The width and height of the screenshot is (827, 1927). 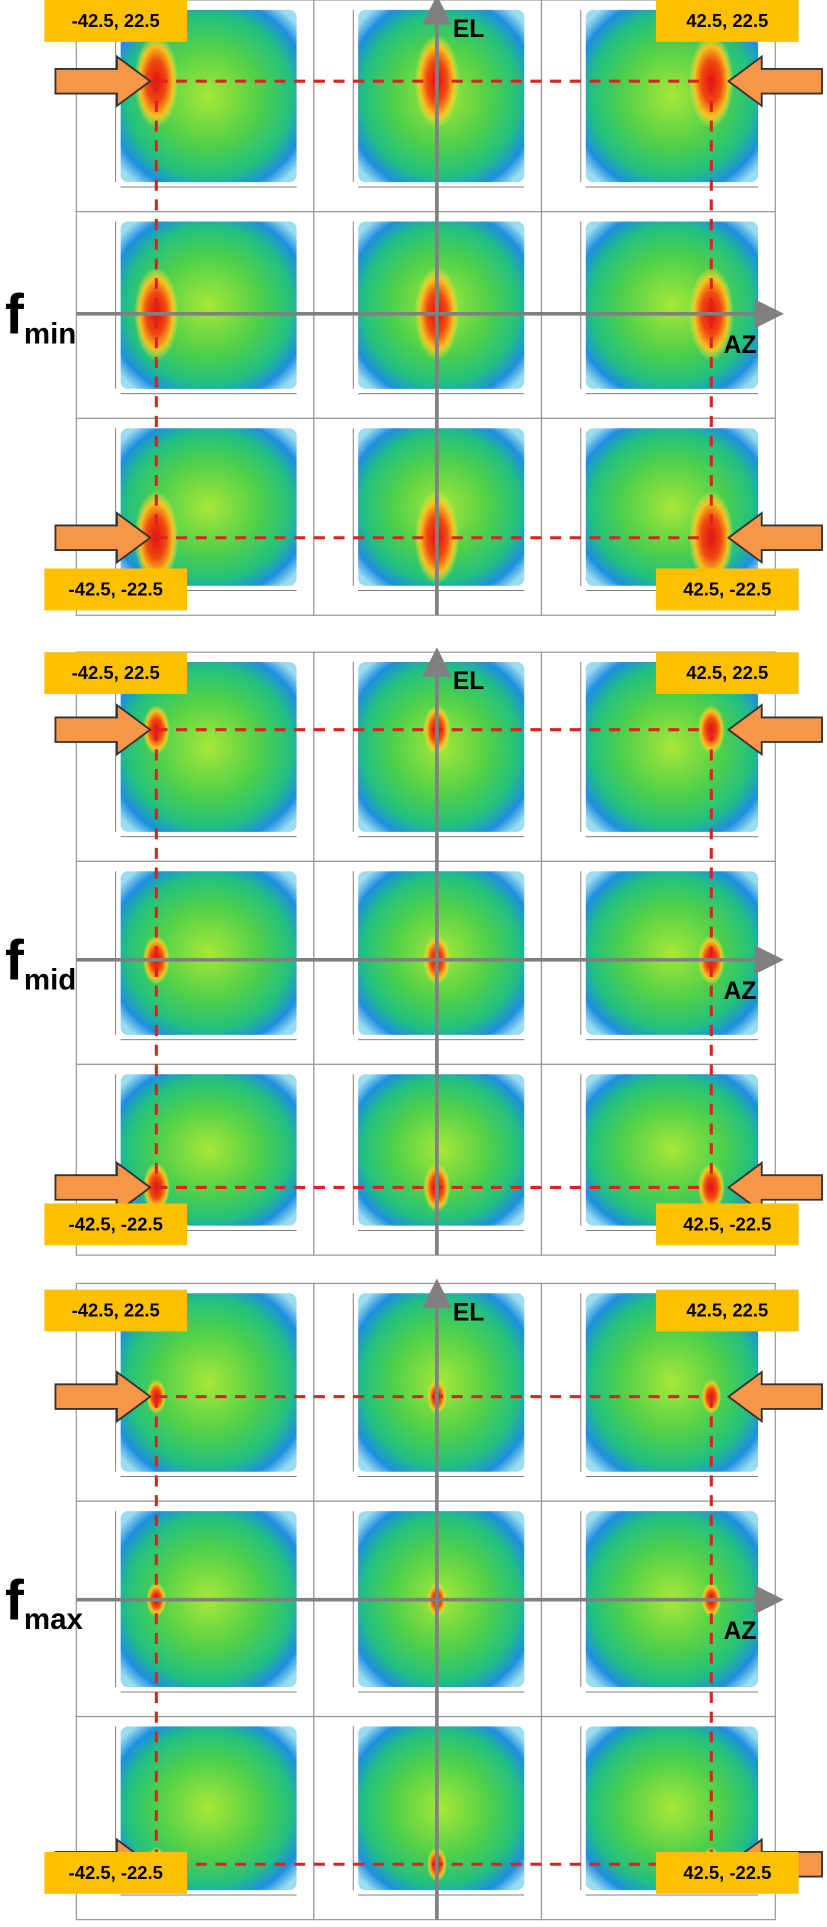 What do you see at coordinates (40, 962) in the screenshot?
I see `frequency-label: fmid` at bounding box center [40, 962].